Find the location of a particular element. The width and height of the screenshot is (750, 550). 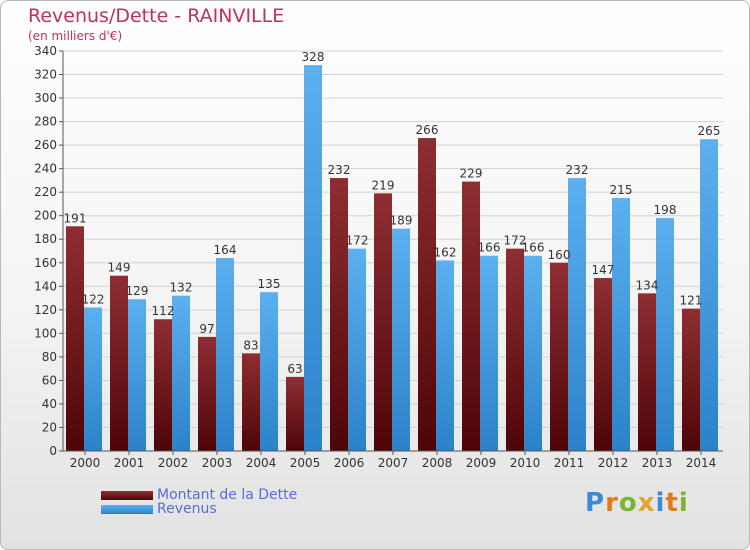

logo-letter: r is located at coordinates (612, 503).